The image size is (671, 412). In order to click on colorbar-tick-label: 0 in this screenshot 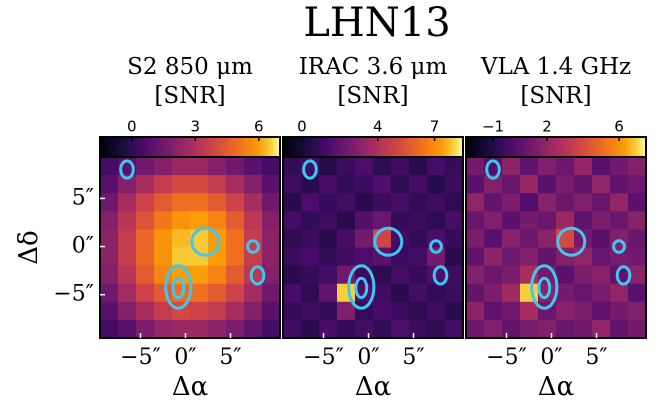, I will do `click(302, 127)`.